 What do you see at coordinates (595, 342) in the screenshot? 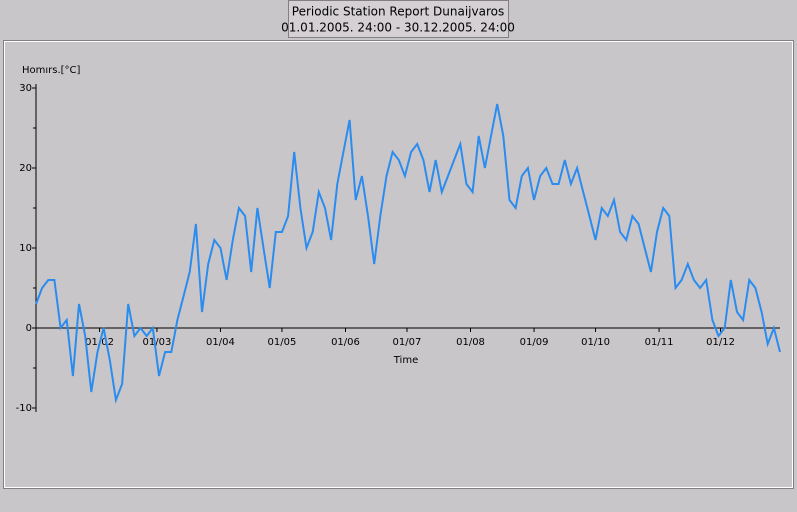
I see `x-tick-label: 01/10` at bounding box center [595, 342].